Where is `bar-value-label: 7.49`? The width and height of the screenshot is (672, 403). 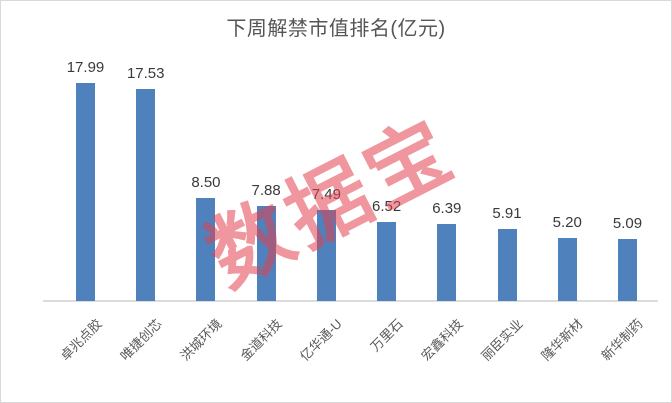
bar-value-label: 7.49 is located at coordinates (326, 195).